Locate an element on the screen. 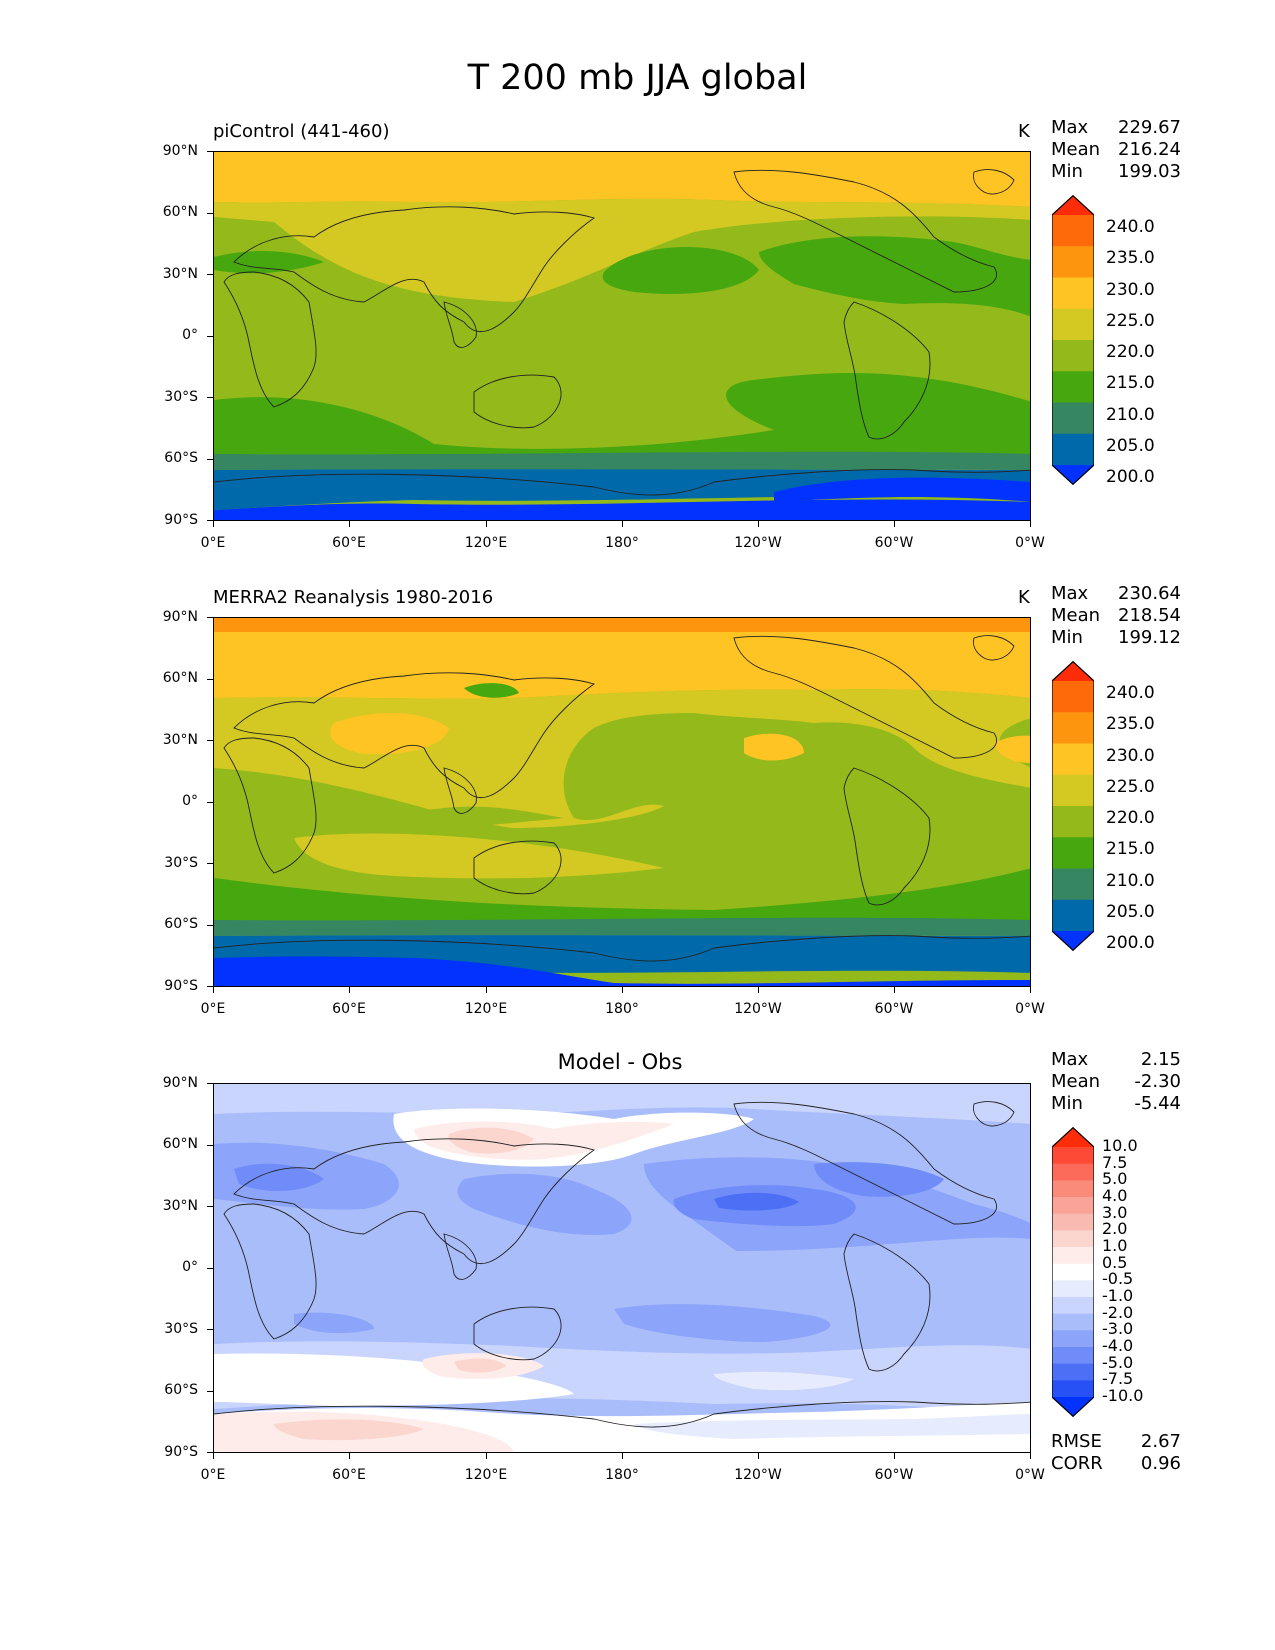 Image resolution: width=1275 pixels, height=1650 pixels. stats-block: Max 229.67 Mean 216.24 Min 199.03 is located at coordinates (1116, 150).